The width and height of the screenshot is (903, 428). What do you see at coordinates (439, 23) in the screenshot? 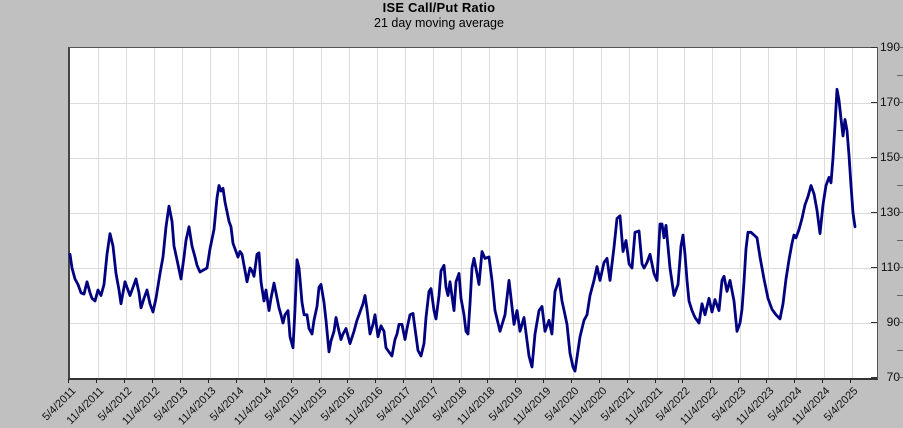
I see `chart-subtitle: 21 day moving average` at bounding box center [439, 23].